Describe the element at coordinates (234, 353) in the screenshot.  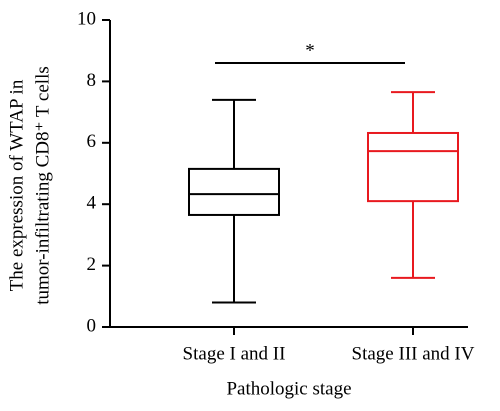
I see `x-tick-label: Stage I and II` at that location.